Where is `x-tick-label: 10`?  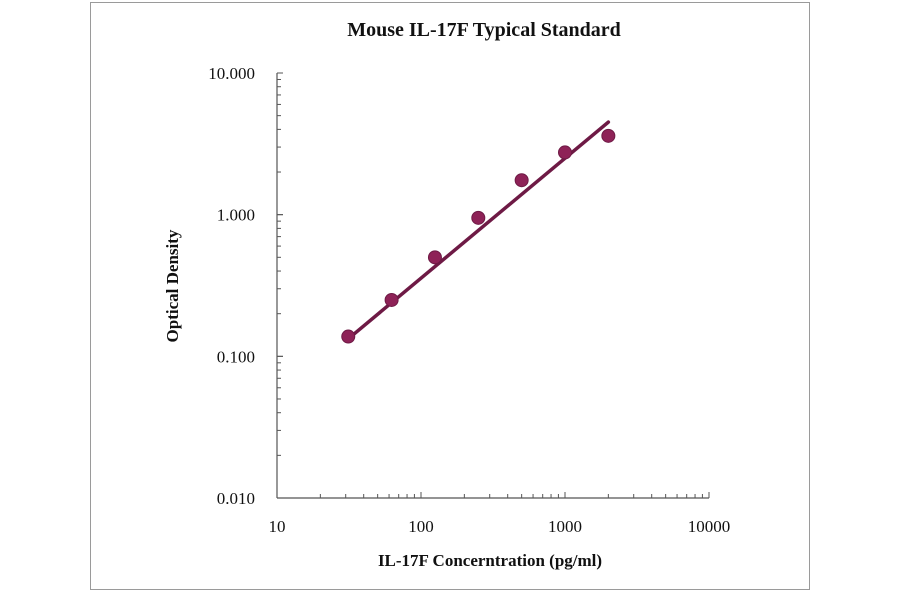
x-tick-label: 10 is located at coordinates (277, 526).